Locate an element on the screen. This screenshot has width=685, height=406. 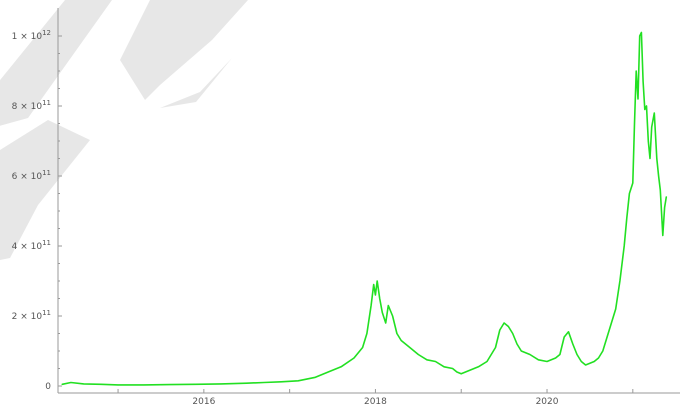
x-ticks: 2016 2018 2020 is located at coordinates (375, 397).